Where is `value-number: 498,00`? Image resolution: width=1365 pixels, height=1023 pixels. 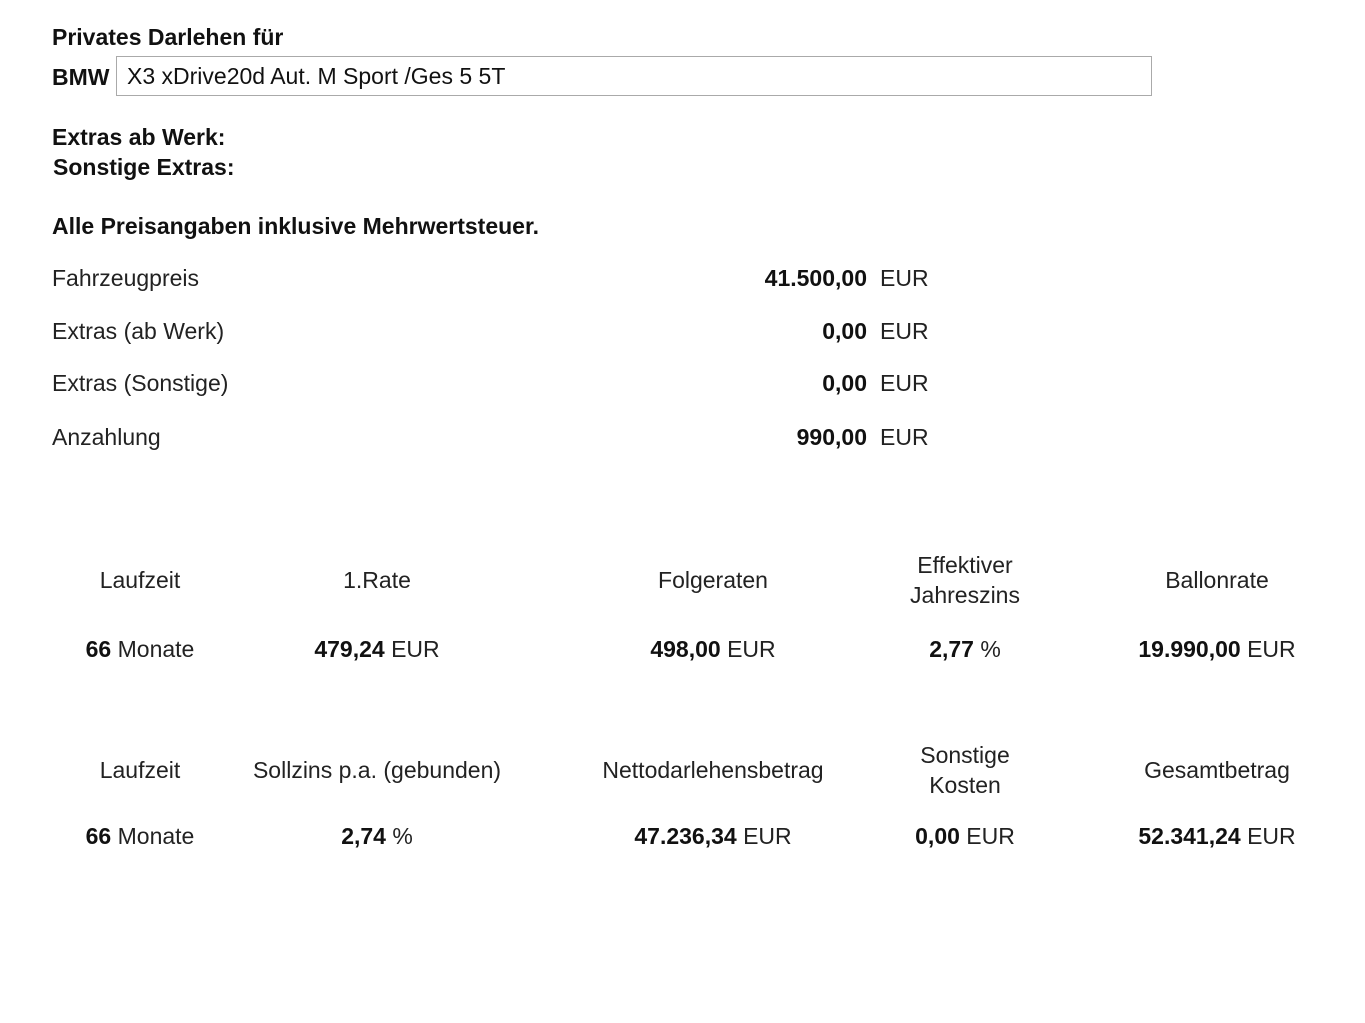
value-number: 498,00 is located at coordinates (685, 649).